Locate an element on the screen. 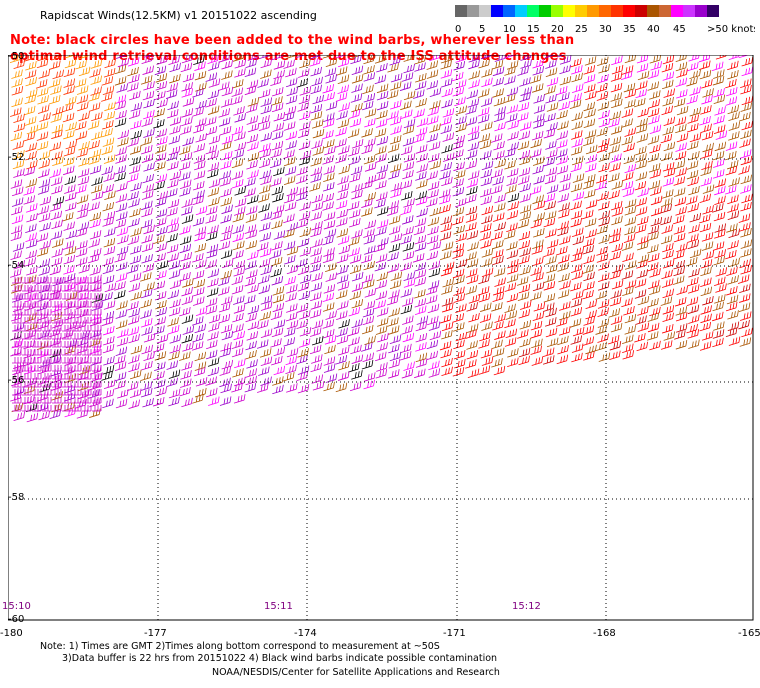 The height and width of the screenshot is (688, 760). legend-label: 45 is located at coordinates (679, 29).